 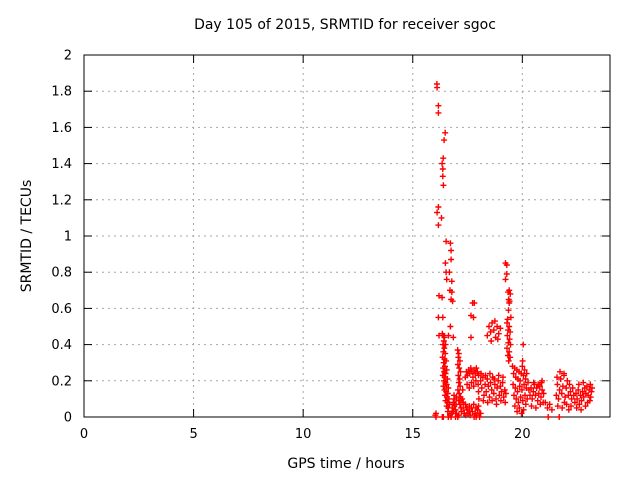 I want to click on x-tick-label: 5, so click(x=193, y=434).